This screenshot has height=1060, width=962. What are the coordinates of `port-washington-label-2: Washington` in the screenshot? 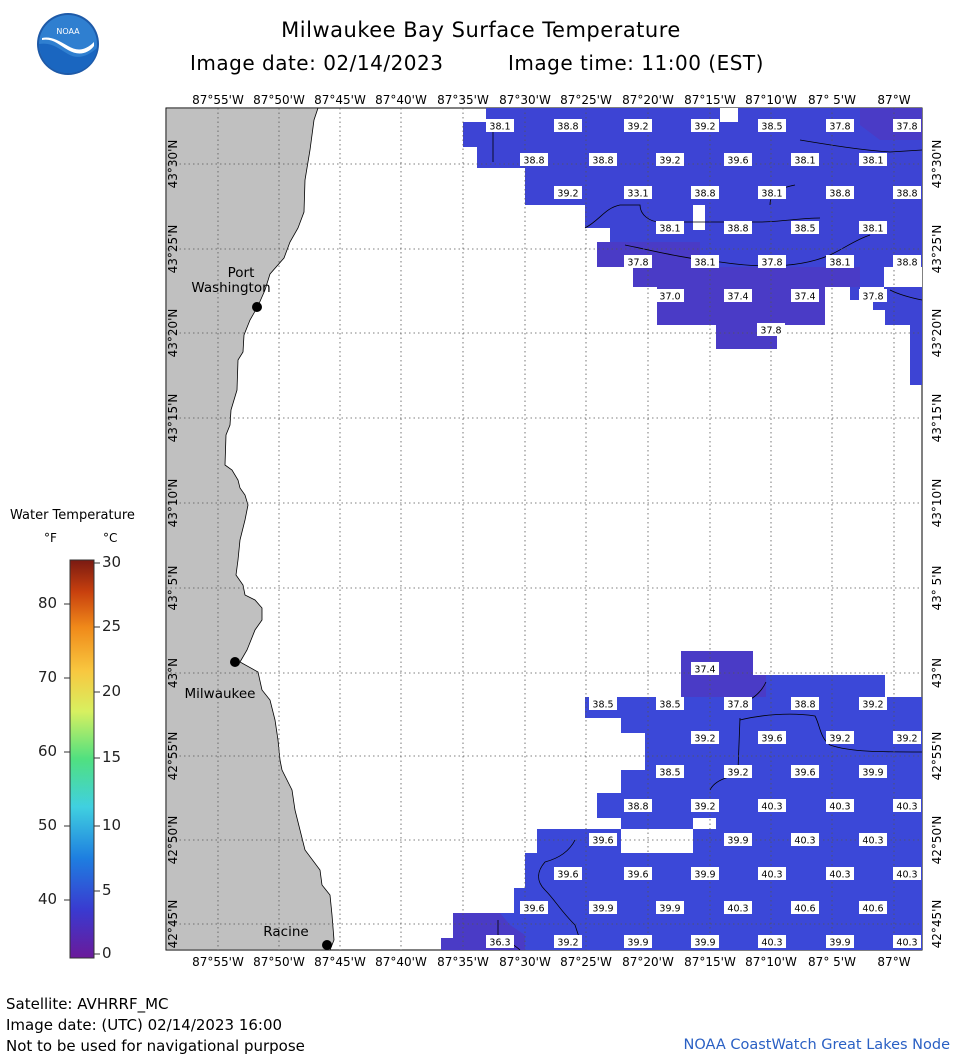 It's located at (230, 288).